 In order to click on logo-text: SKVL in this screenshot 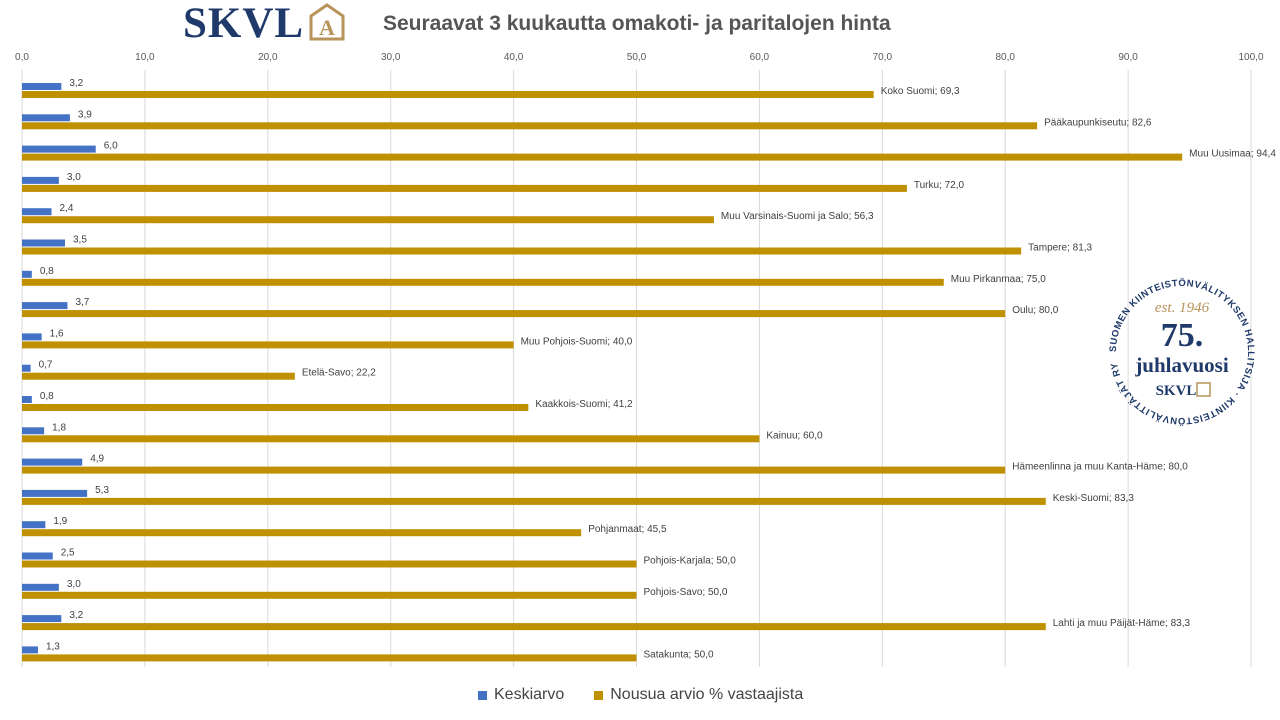, I will do `click(244, 23)`.